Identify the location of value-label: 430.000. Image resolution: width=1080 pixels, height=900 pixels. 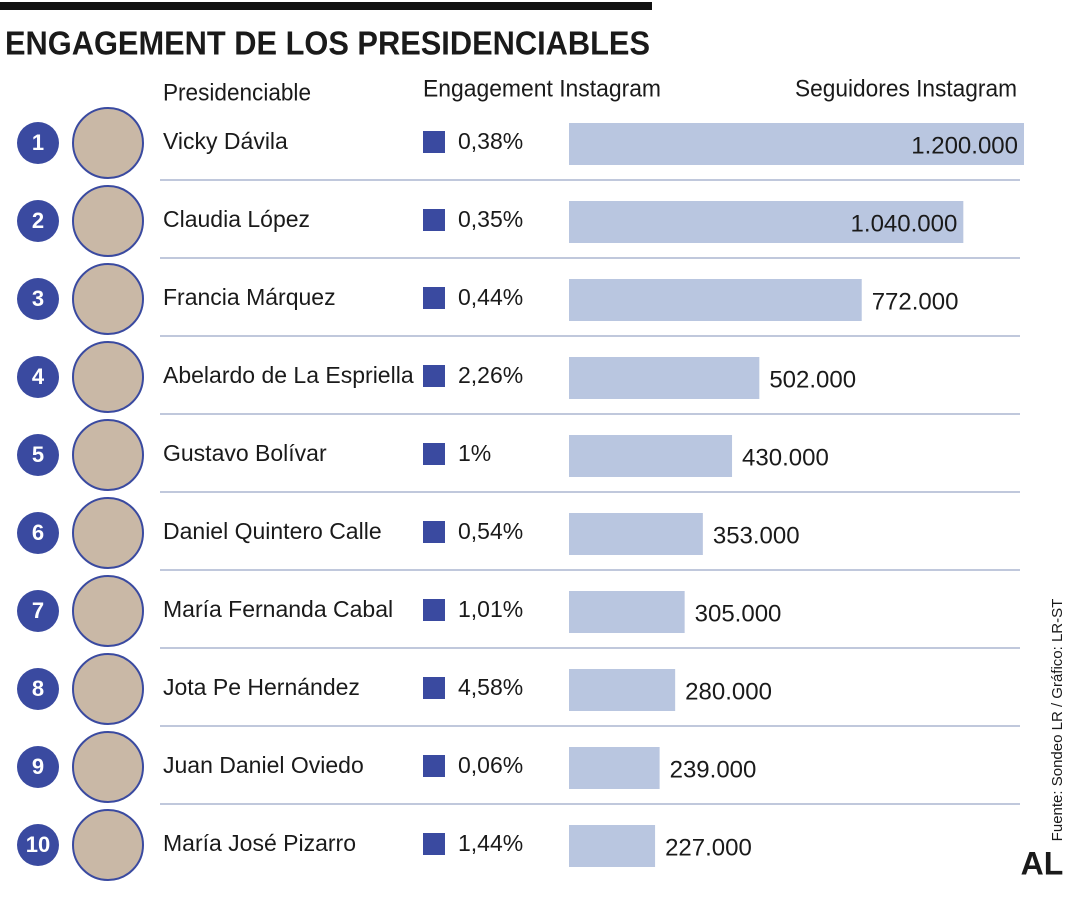
(785, 457).